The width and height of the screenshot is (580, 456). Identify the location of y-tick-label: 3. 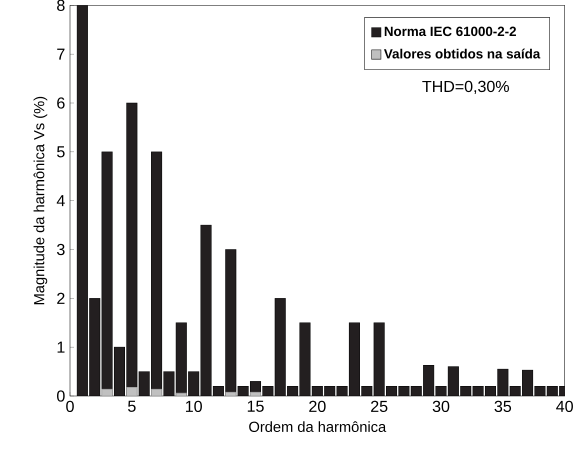
(61, 250).